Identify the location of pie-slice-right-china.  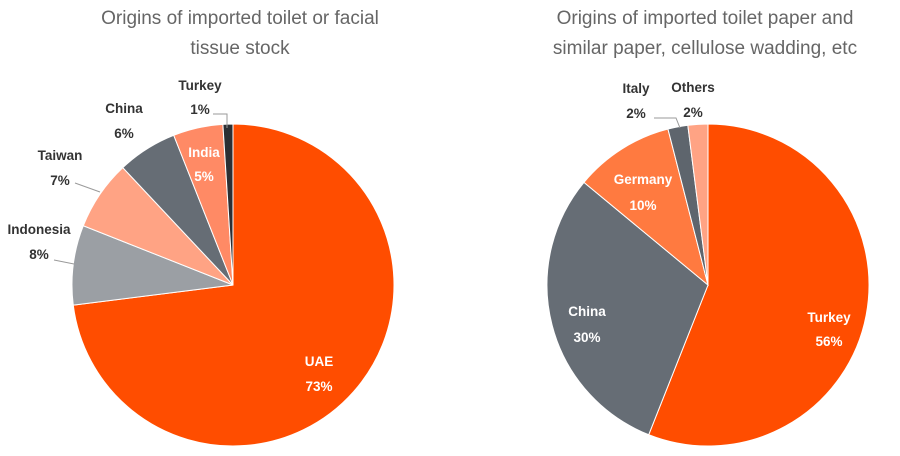
(627, 308).